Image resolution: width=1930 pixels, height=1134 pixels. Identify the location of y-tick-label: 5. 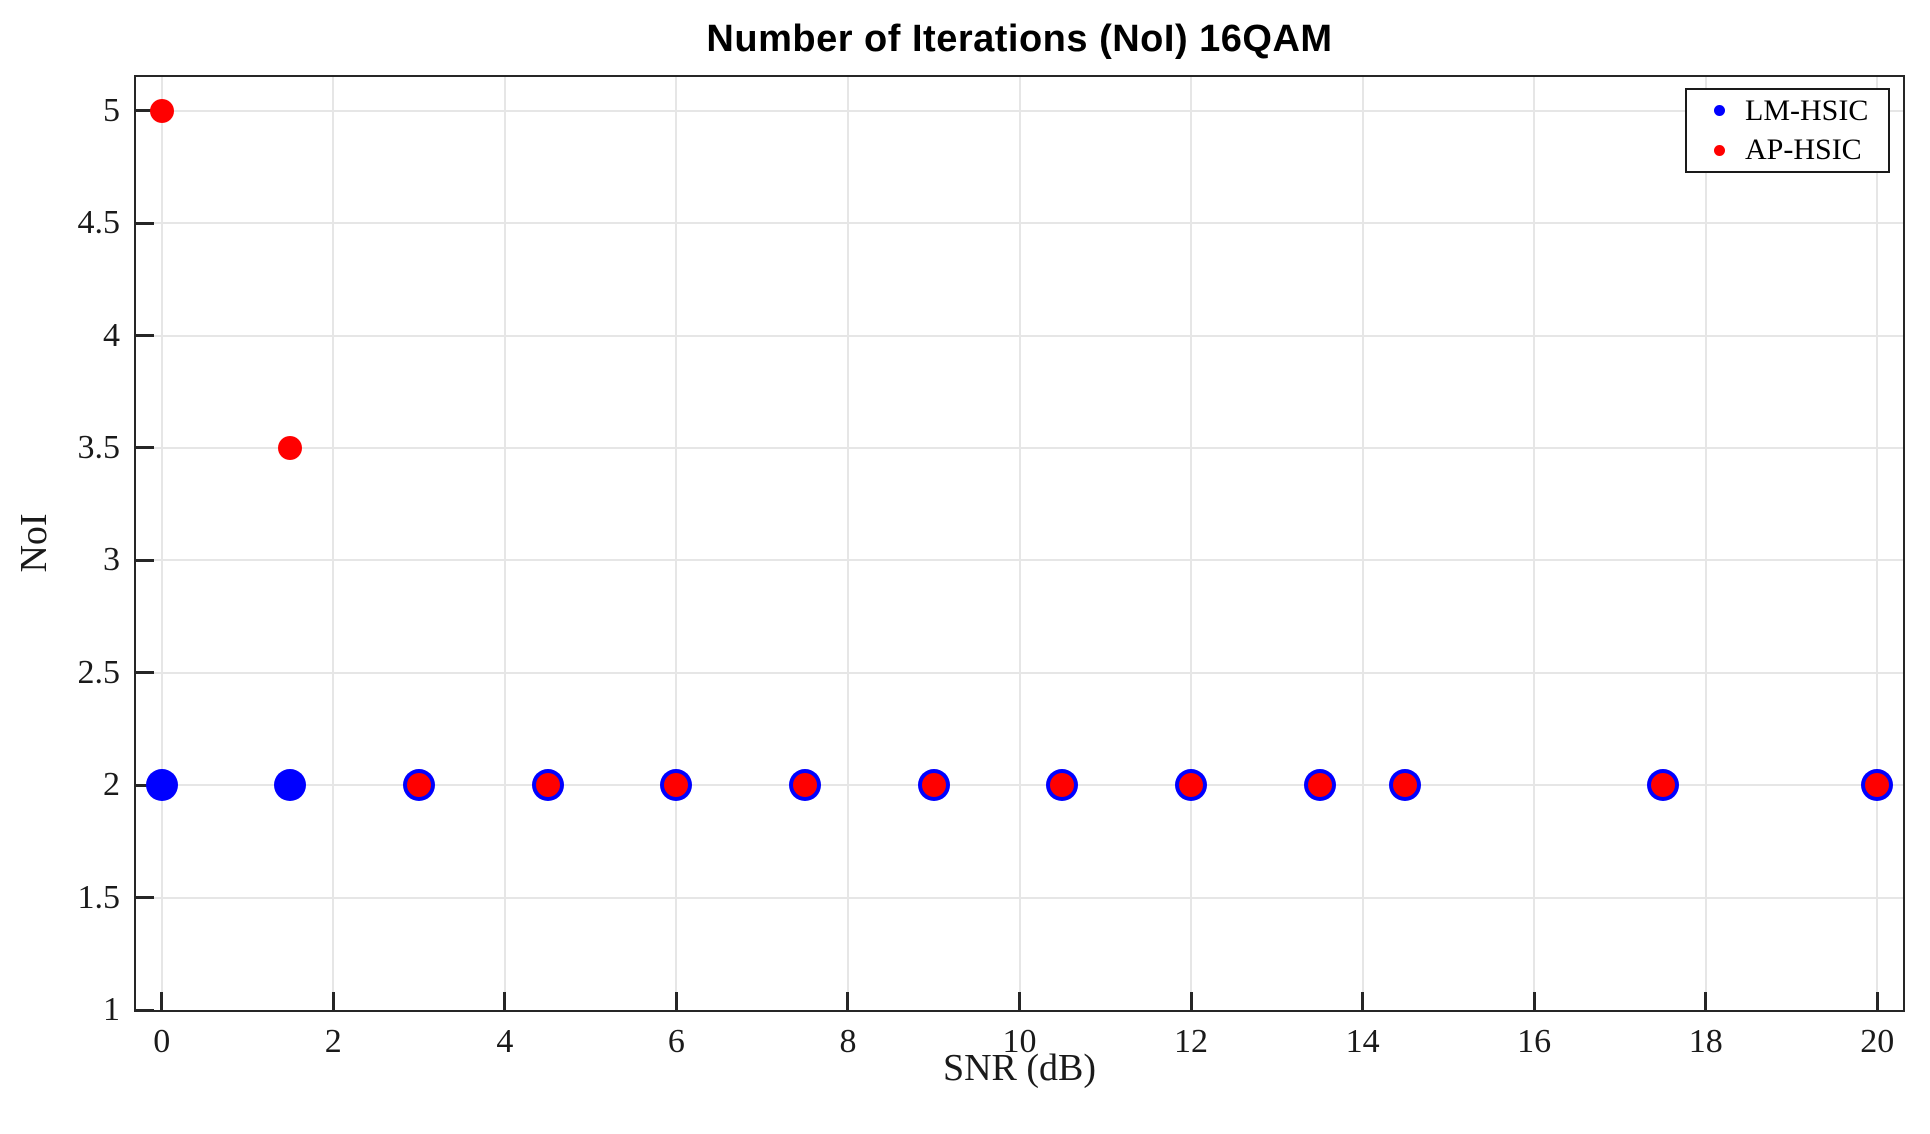
(111, 110).